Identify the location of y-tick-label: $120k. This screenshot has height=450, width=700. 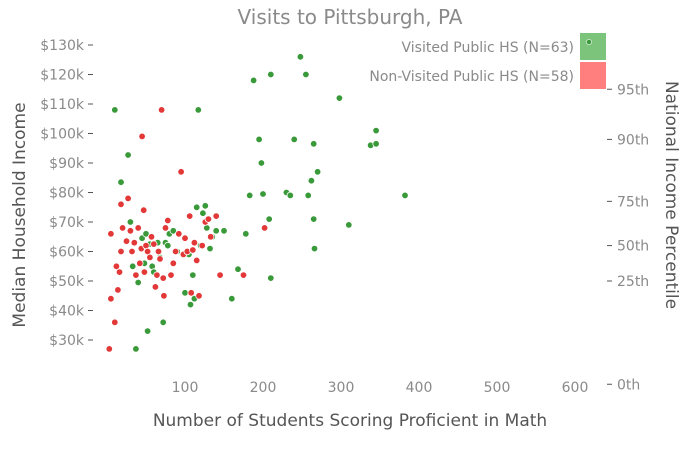
(62, 76).